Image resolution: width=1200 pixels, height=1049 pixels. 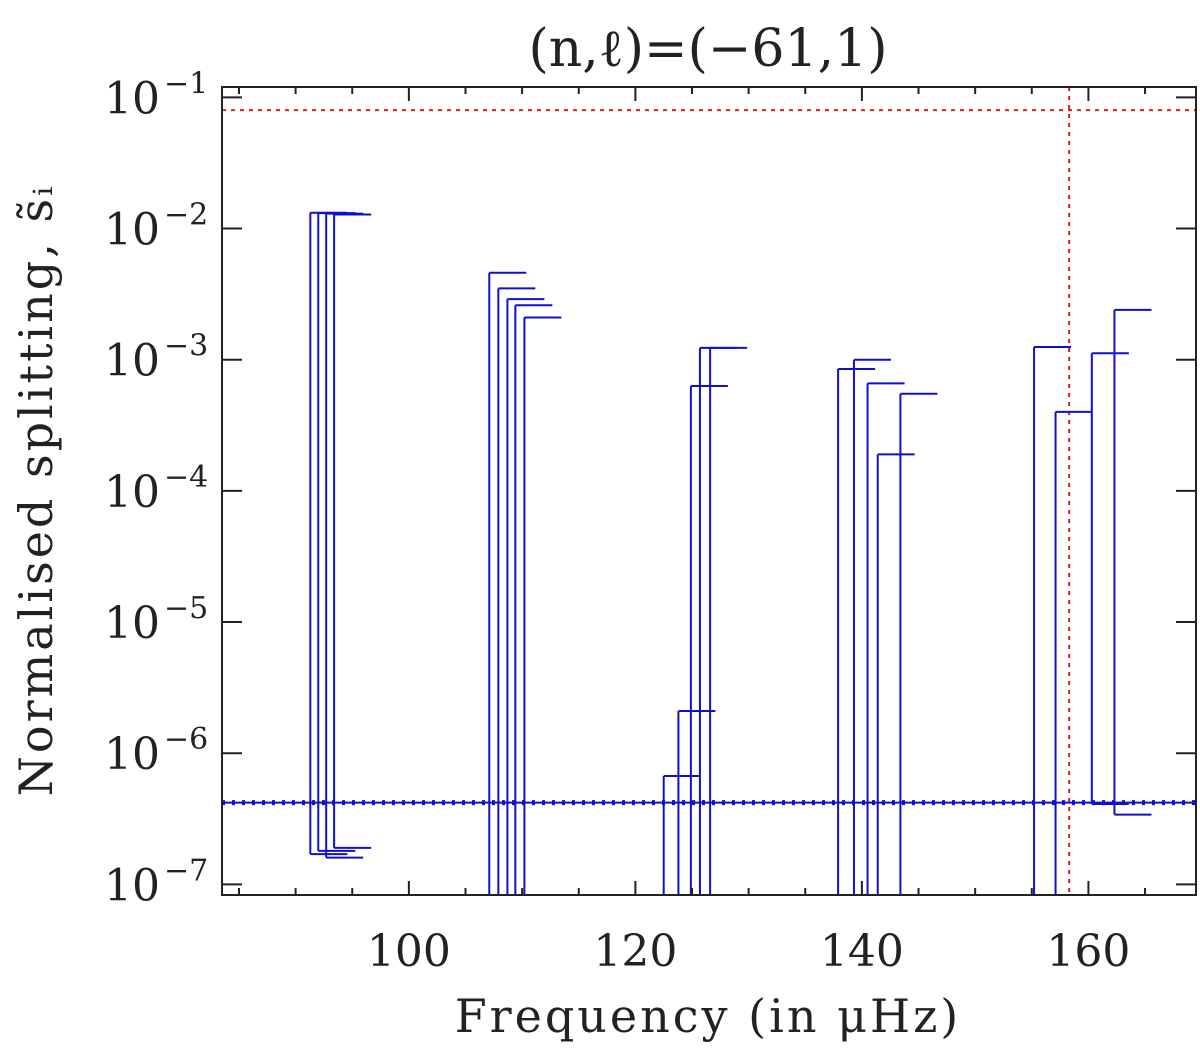 What do you see at coordinates (156, 489) in the screenshot?
I see `y-tick-label: 10 −4` at bounding box center [156, 489].